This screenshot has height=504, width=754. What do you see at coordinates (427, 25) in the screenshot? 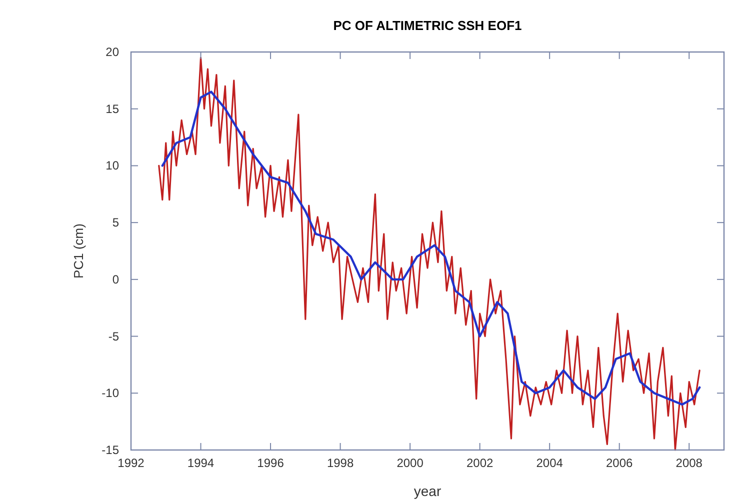
I see `chart-title: PC OF ALTIMETRIC SSH EOF1` at bounding box center [427, 25].